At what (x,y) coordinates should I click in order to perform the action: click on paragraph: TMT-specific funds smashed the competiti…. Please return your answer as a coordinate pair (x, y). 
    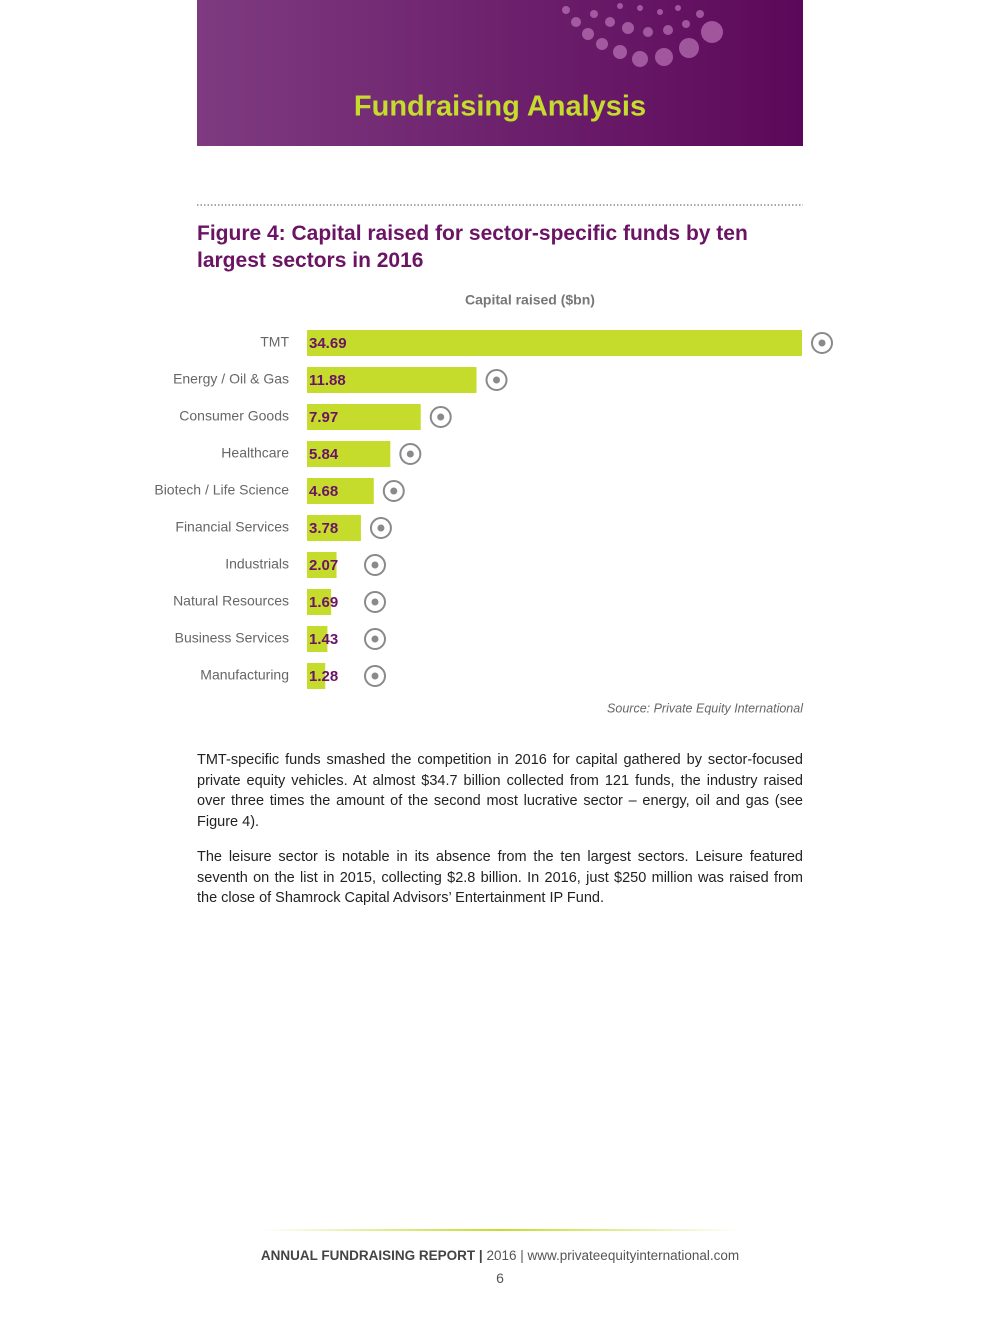
    Looking at the image, I should click on (500, 791).